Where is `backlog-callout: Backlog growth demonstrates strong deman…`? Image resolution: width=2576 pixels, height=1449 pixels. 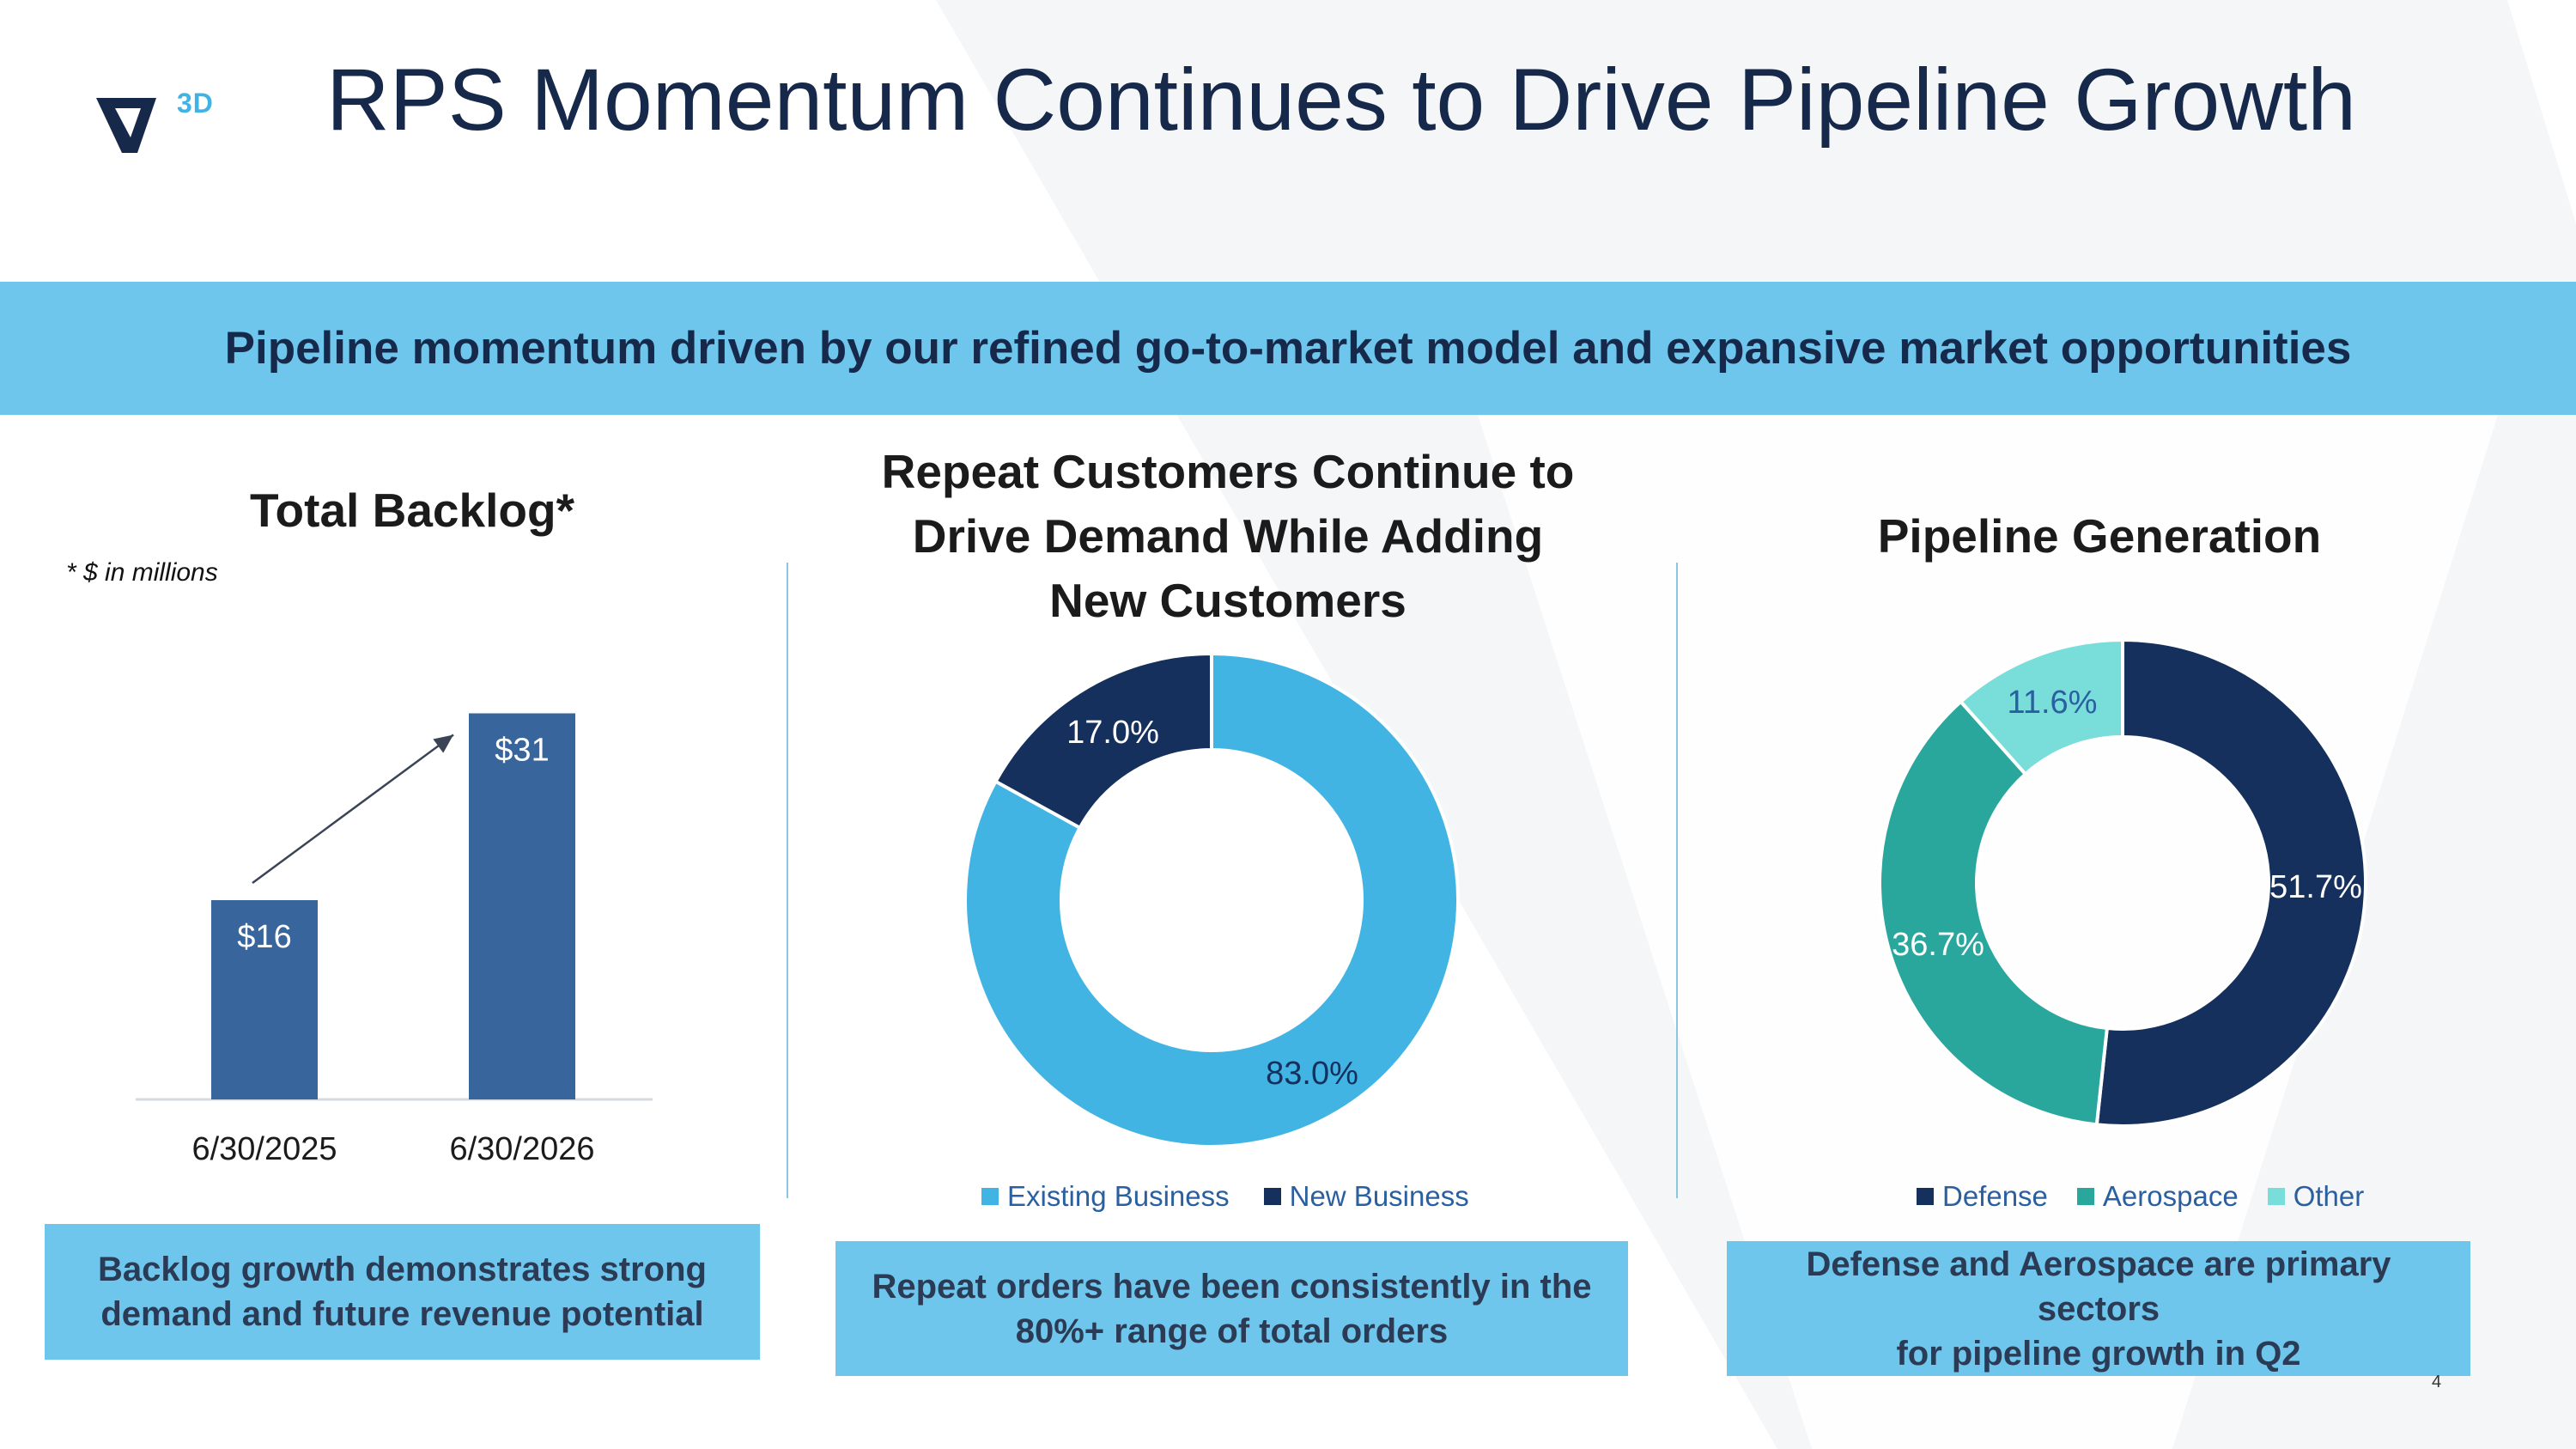
backlog-callout: Backlog growth demonstrates strong deman… is located at coordinates (402, 1292).